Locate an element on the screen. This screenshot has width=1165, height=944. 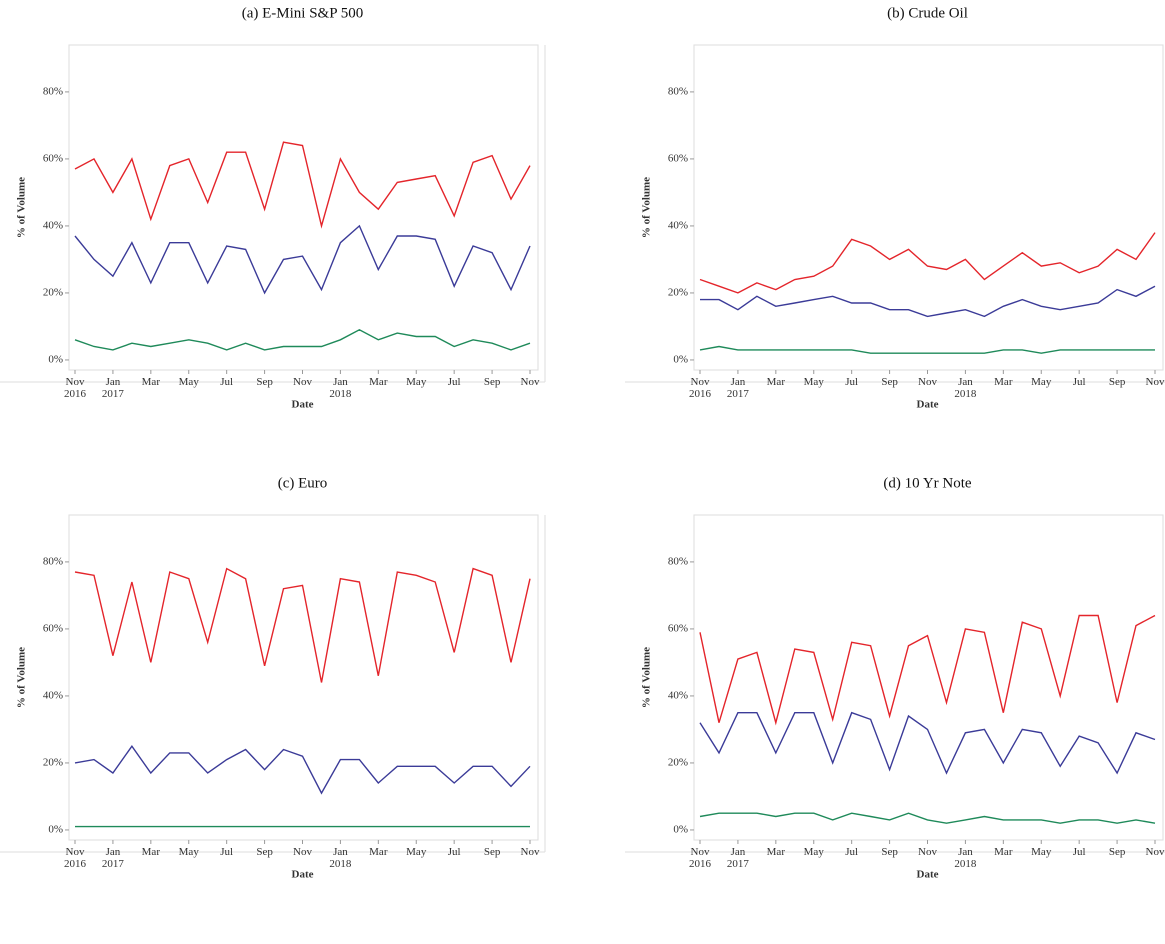
chart-title: (a) E-Mini S&P 500 is located at coordinates (303, 13).